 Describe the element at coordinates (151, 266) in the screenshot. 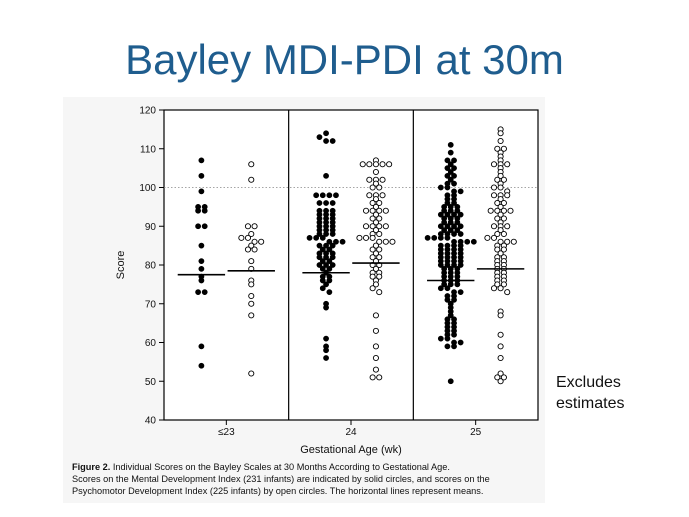

I see `y-tick-label: 80` at that location.